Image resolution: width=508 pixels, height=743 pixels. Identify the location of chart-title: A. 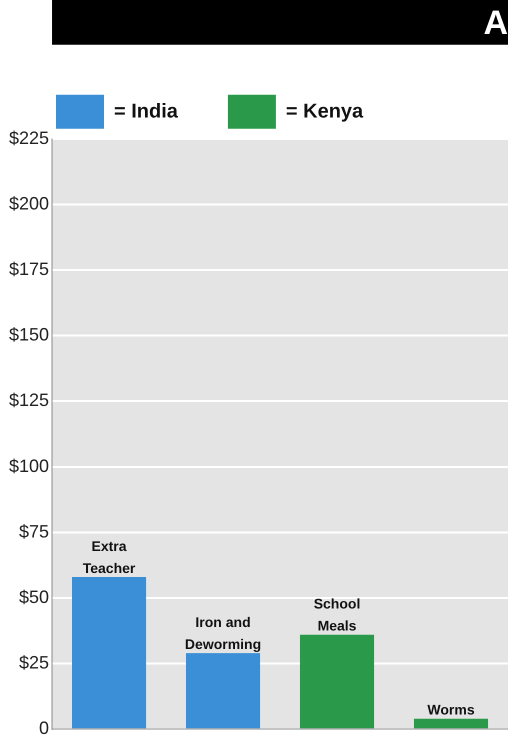
(495, 23).